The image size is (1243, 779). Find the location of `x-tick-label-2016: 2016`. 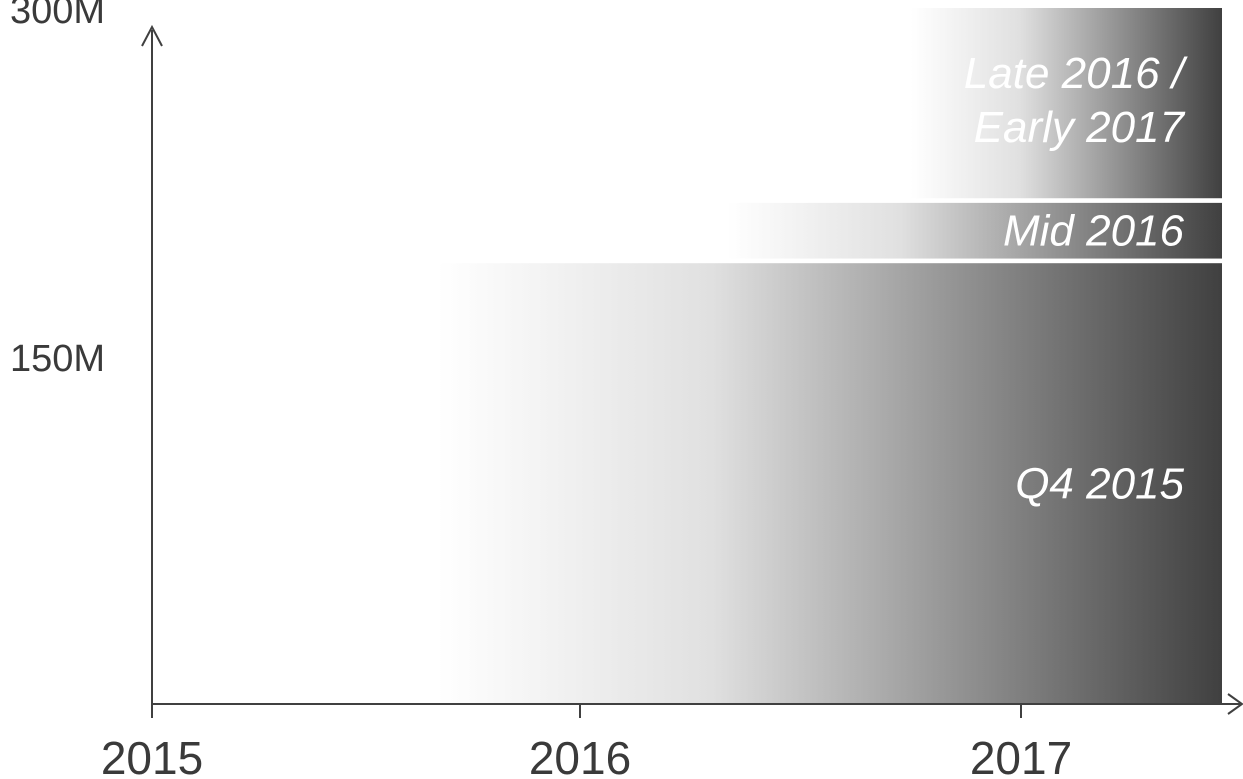

x-tick-label-2016: 2016 is located at coordinates (580, 755).